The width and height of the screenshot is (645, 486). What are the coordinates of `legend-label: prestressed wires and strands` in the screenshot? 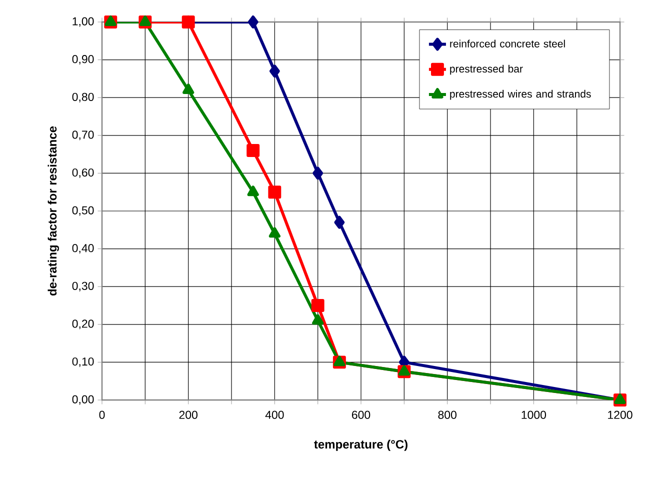 It's located at (520, 95).